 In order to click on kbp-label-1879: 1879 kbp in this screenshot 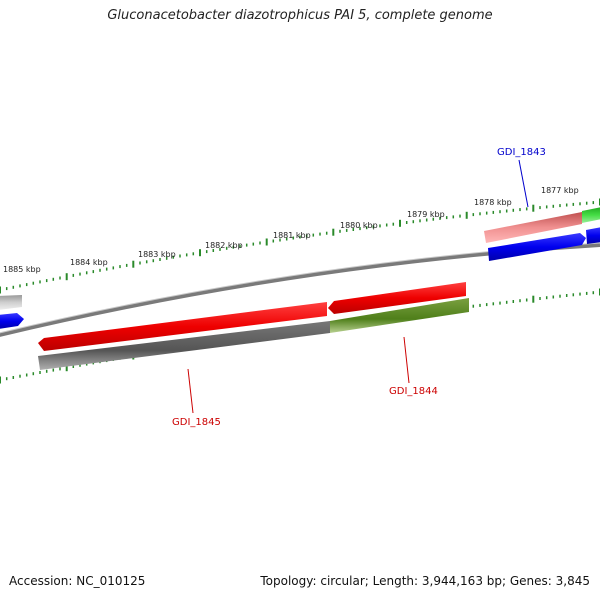, I will do `click(426, 214)`.